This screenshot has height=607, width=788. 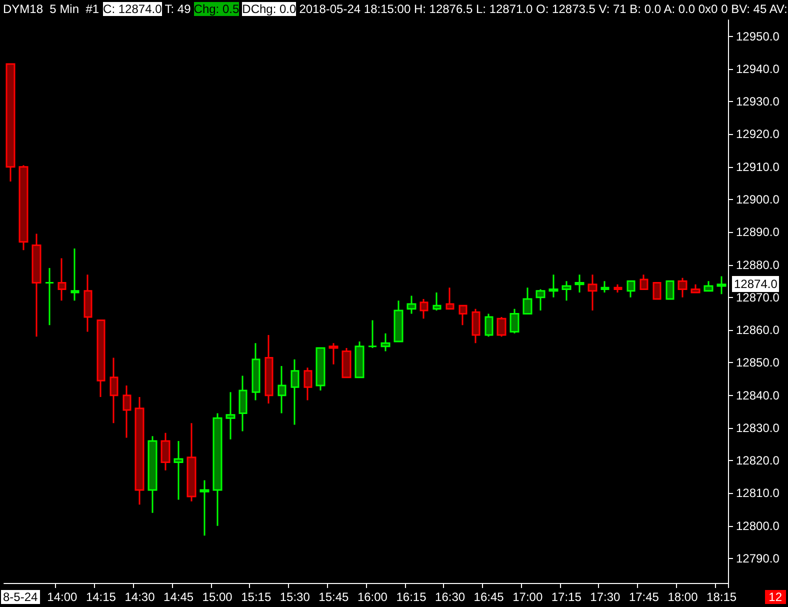 I want to click on y-tick-label: 12820.0, so click(x=758, y=461).